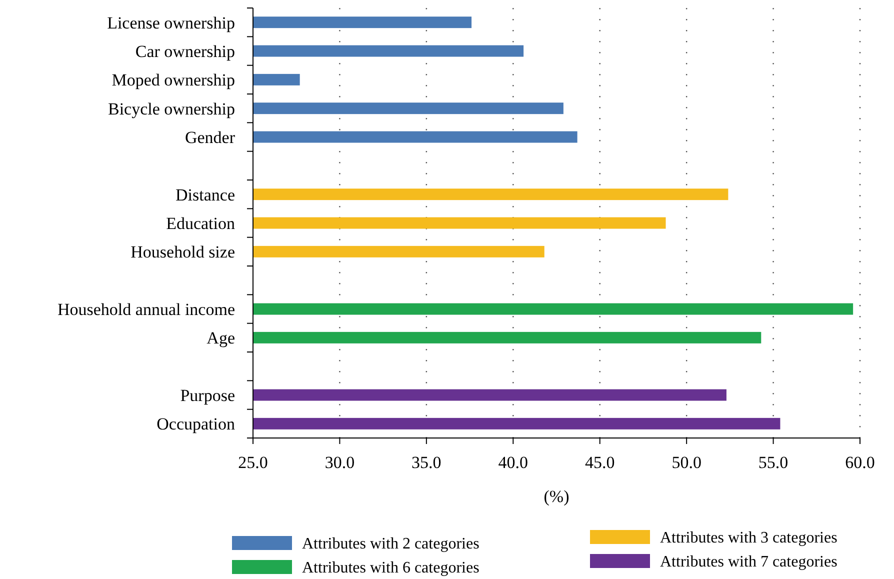 The width and height of the screenshot is (894, 579). I want to click on y-tick-label: Age, so click(220, 338).